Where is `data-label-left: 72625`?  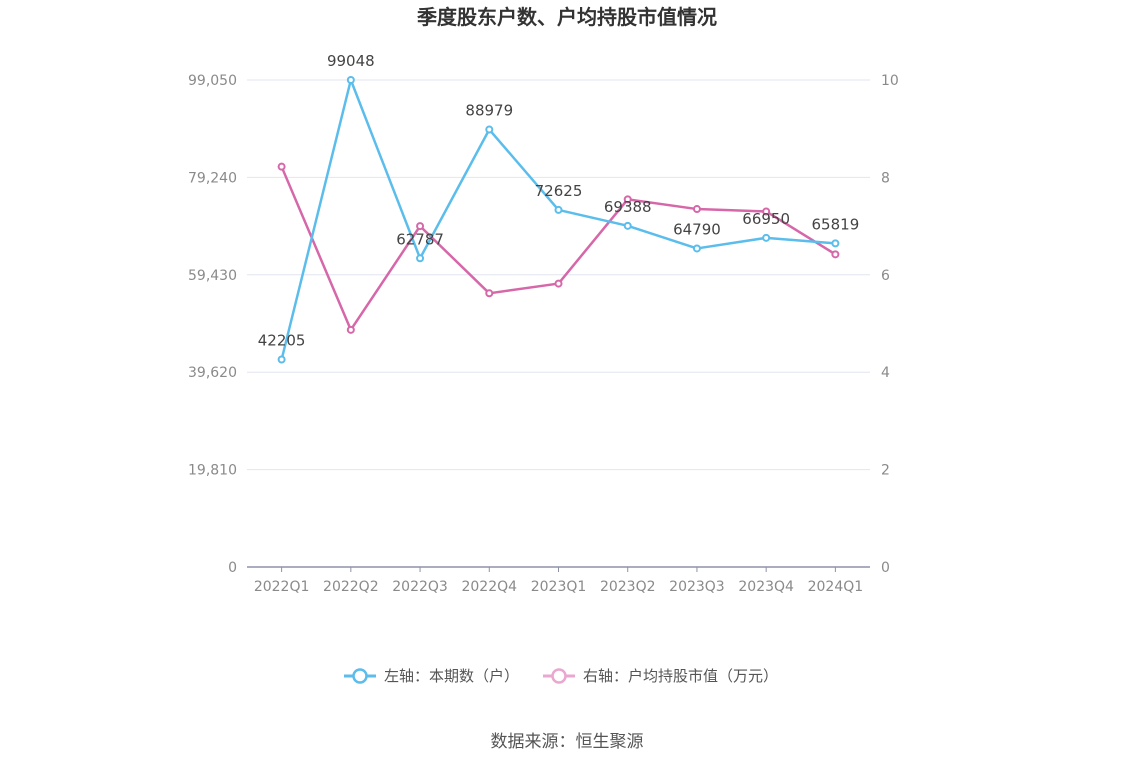
data-label-left: 72625 is located at coordinates (559, 191).